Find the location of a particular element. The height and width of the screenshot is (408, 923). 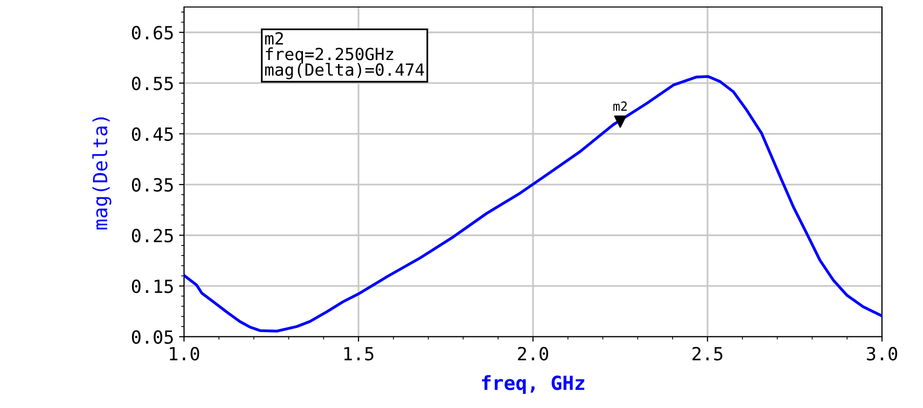

x-tick-label: 1.0 is located at coordinates (185, 353).